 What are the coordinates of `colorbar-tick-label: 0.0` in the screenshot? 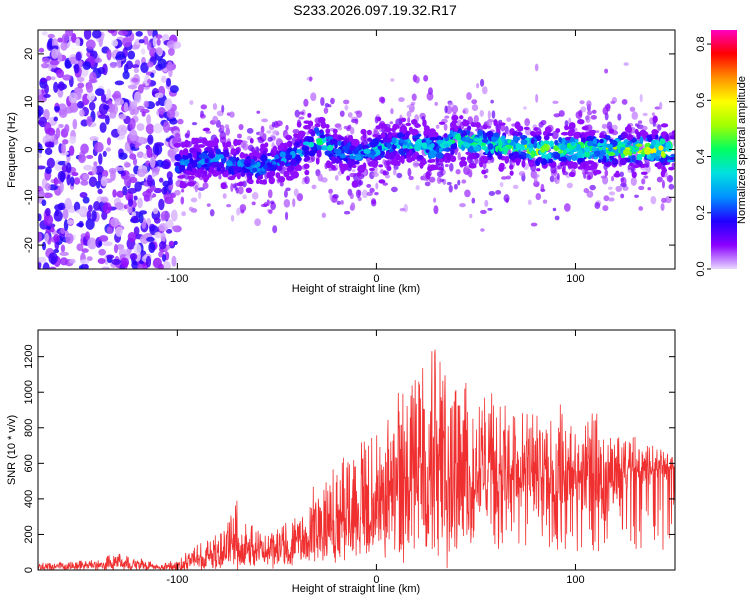 It's located at (701, 268).